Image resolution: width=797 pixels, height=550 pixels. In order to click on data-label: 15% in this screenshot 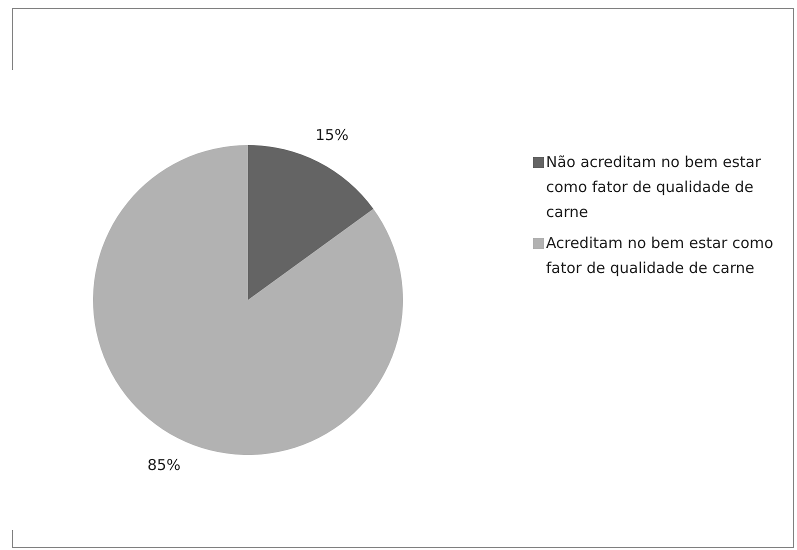, I will do `click(332, 135)`.